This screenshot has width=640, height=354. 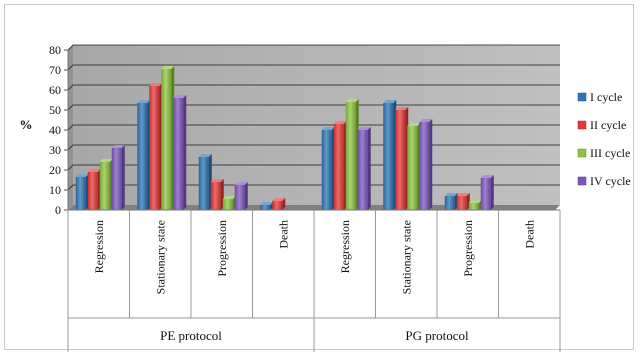 I want to click on y-tick-label: 50, so click(x=55, y=110).